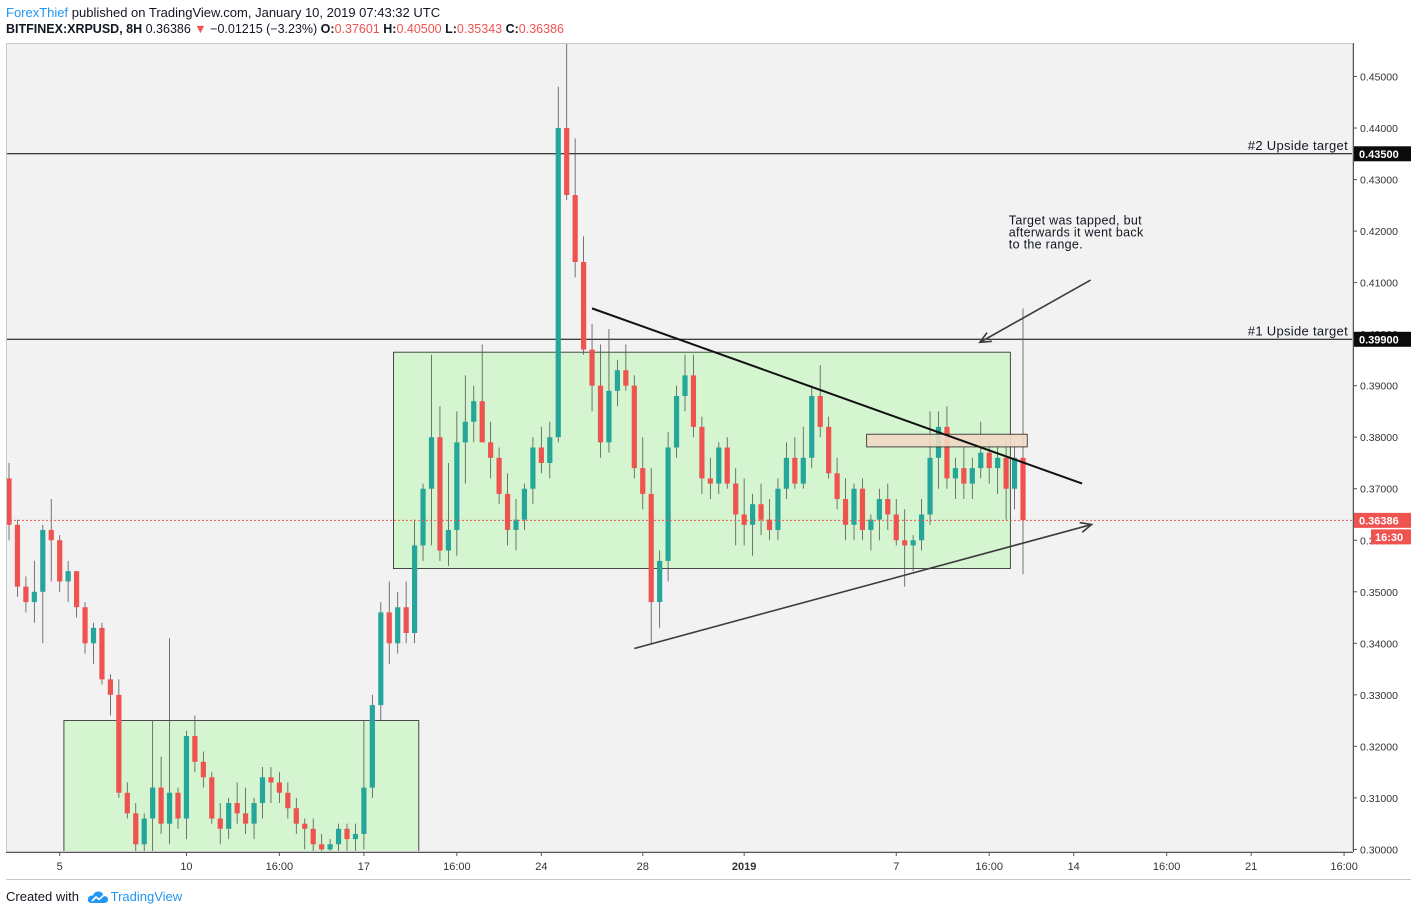  Describe the element at coordinates (1379, 181) in the screenshot. I see `price-axis-tick-label: 0.43000` at that location.